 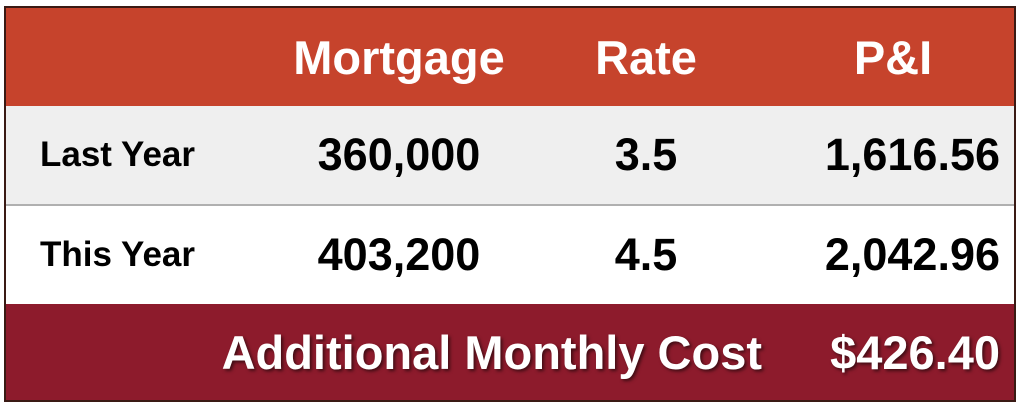 What do you see at coordinates (491, 352) in the screenshot?
I see `footer-label: Additional Monthly Cost` at bounding box center [491, 352].